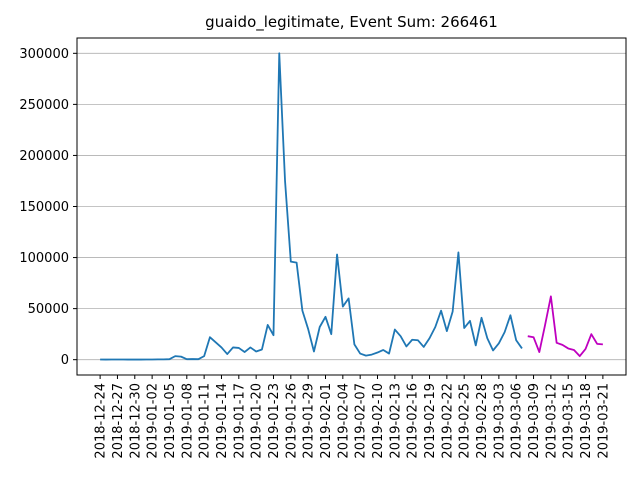 The height and width of the screenshot is (480, 640). Describe the element at coordinates (274, 421) in the screenshot. I see `x-tick-label: 2019-01-23` at that location.